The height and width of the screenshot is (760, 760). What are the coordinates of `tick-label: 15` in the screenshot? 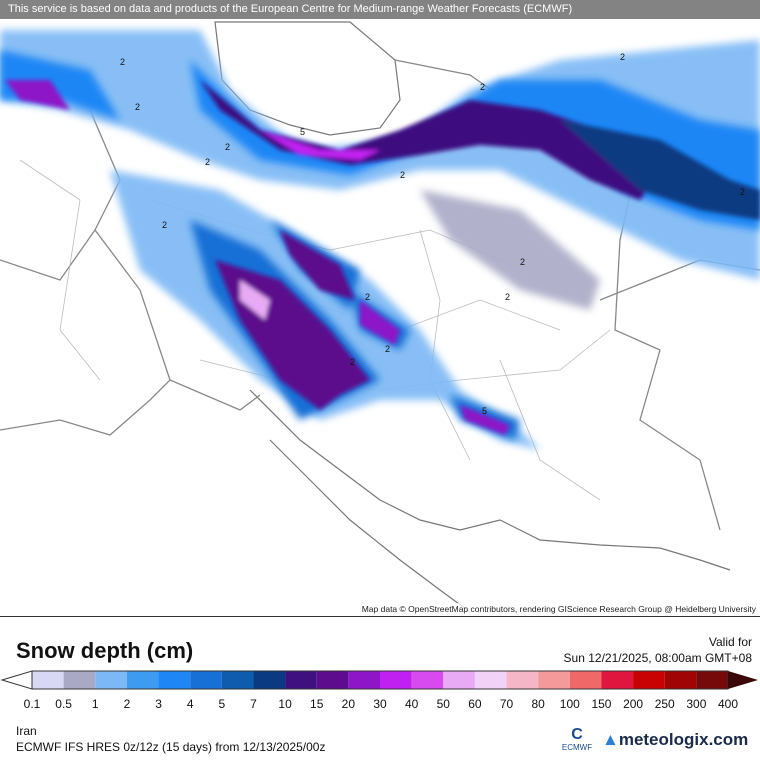 It's located at (317, 704).